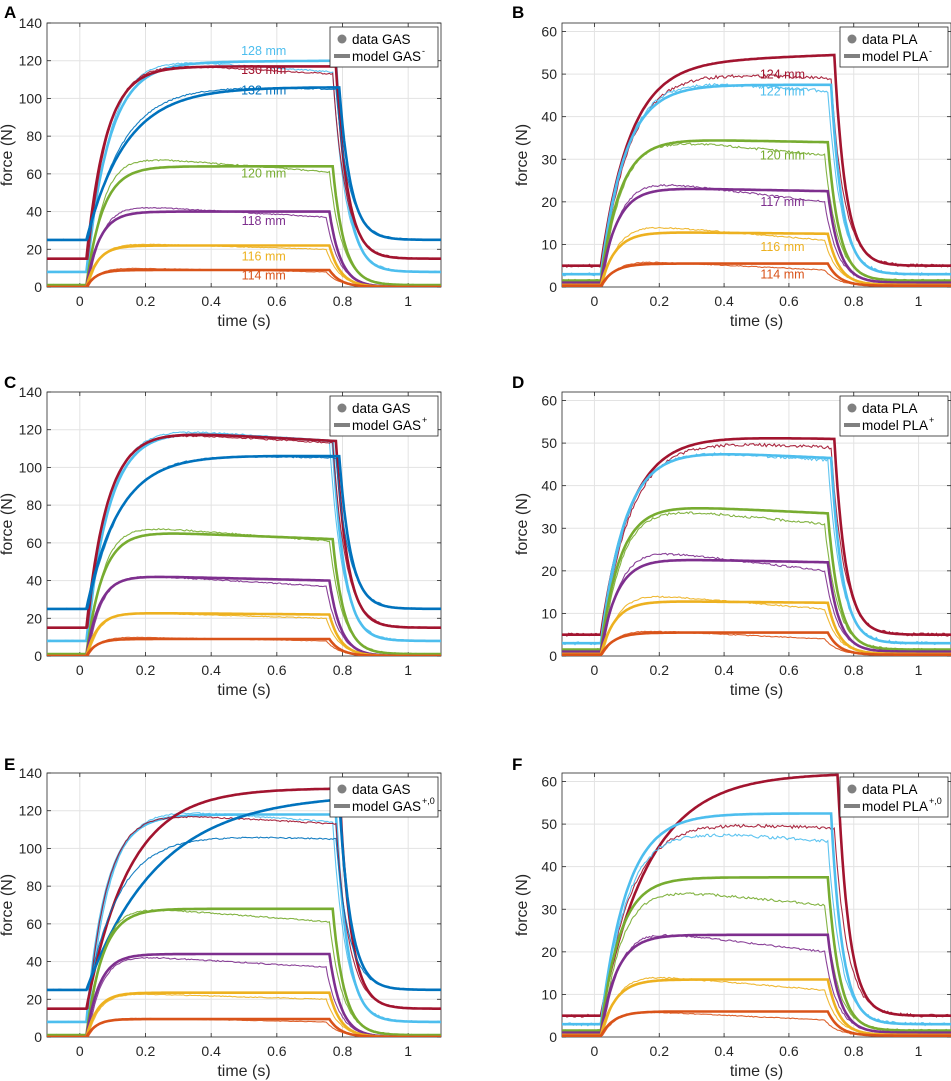  I want to click on curve-label-128mm: 128 mm, so click(263, 51).